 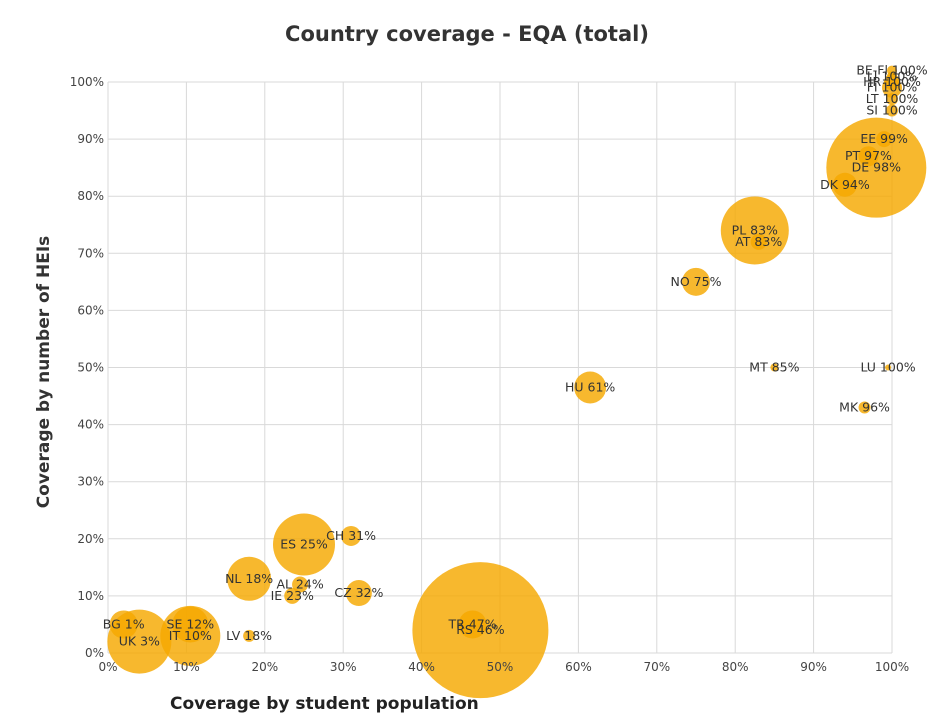 I want to click on bubble-si, so click(x=892, y=110).